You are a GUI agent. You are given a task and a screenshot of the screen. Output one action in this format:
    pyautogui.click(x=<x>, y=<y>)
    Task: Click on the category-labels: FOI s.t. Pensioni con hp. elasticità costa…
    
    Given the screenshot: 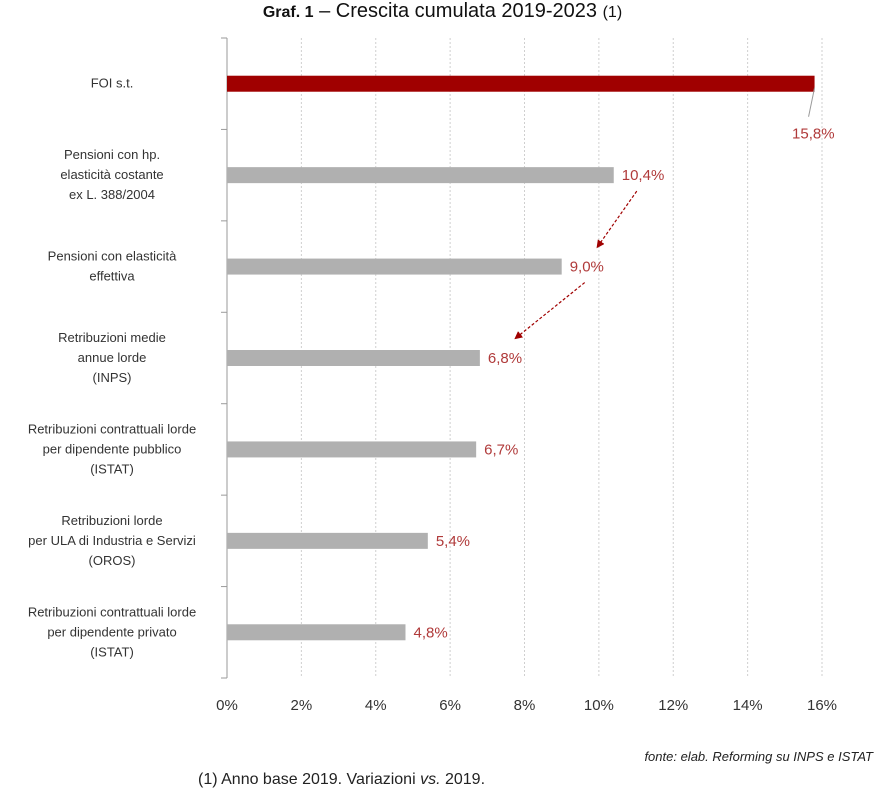 What is the action you would take?
    pyautogui.click(x=112, y=368)
    